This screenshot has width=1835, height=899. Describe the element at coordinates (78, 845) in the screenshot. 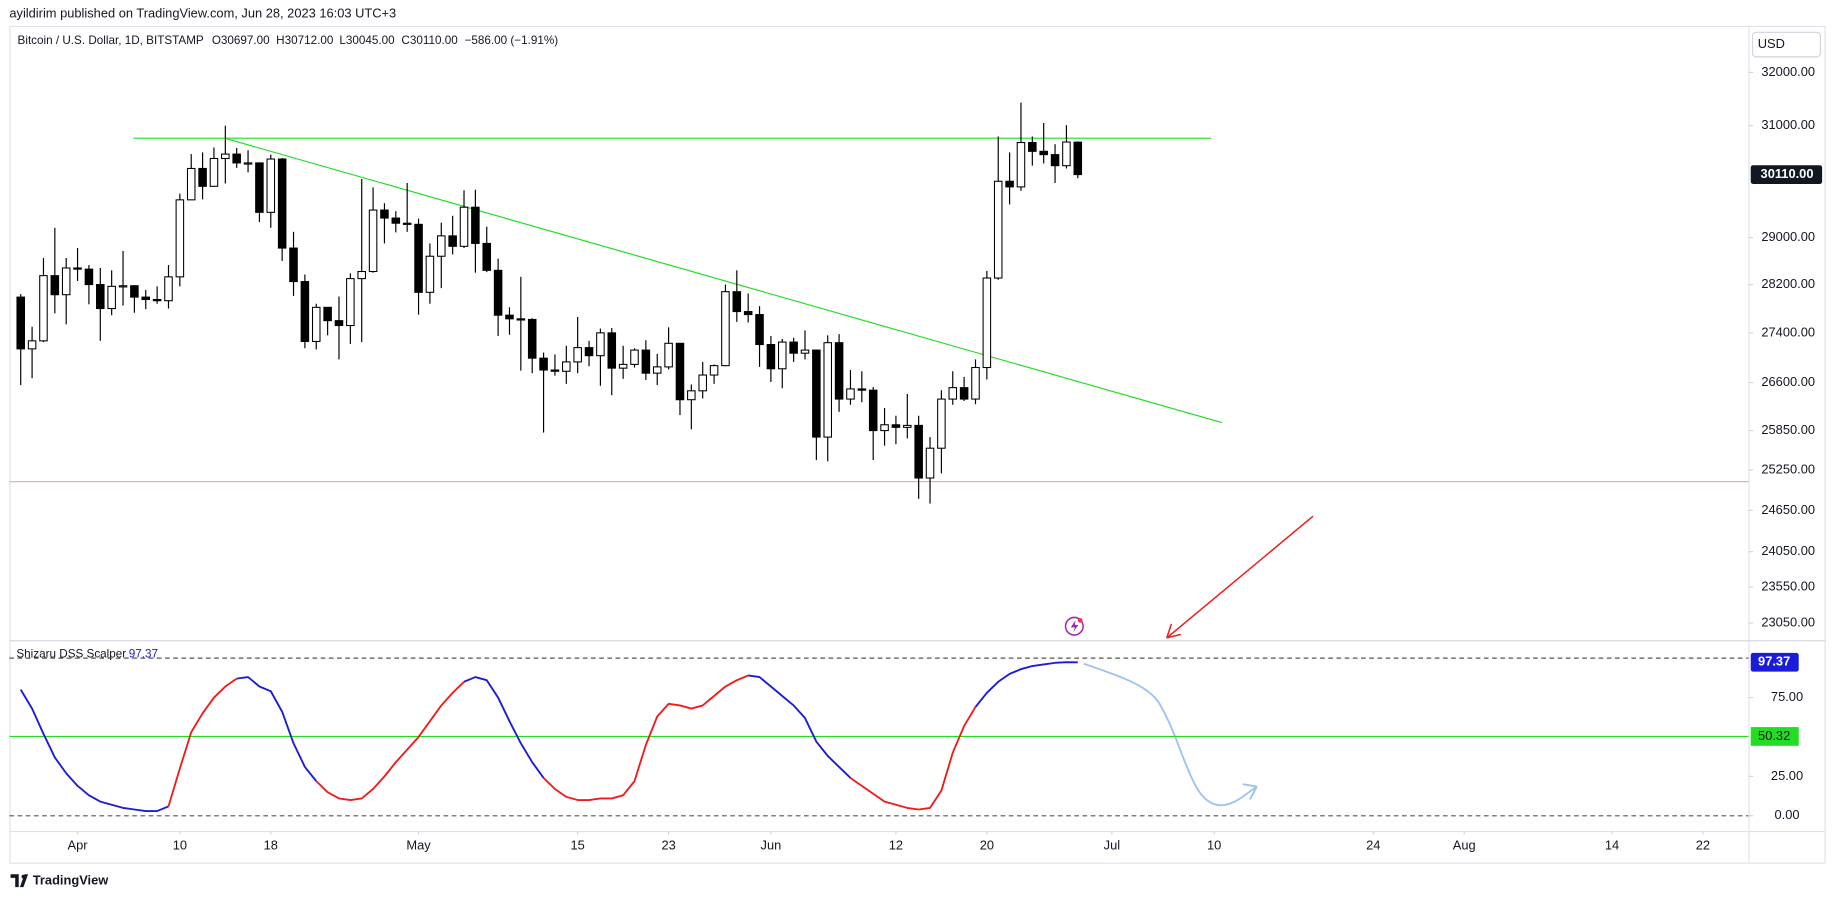

I see `time-tick-label: Apr` at that location.